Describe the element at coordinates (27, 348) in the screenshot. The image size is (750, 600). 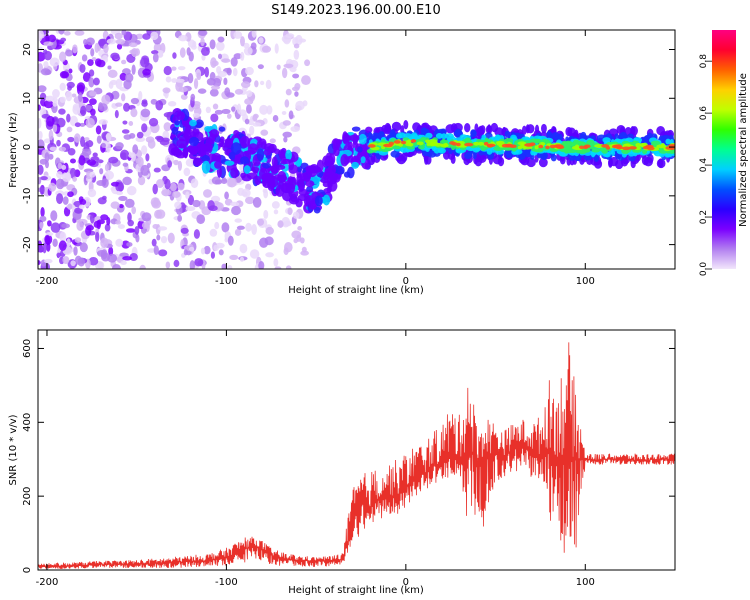
I see `snr-ytick-label: 600` at that location.